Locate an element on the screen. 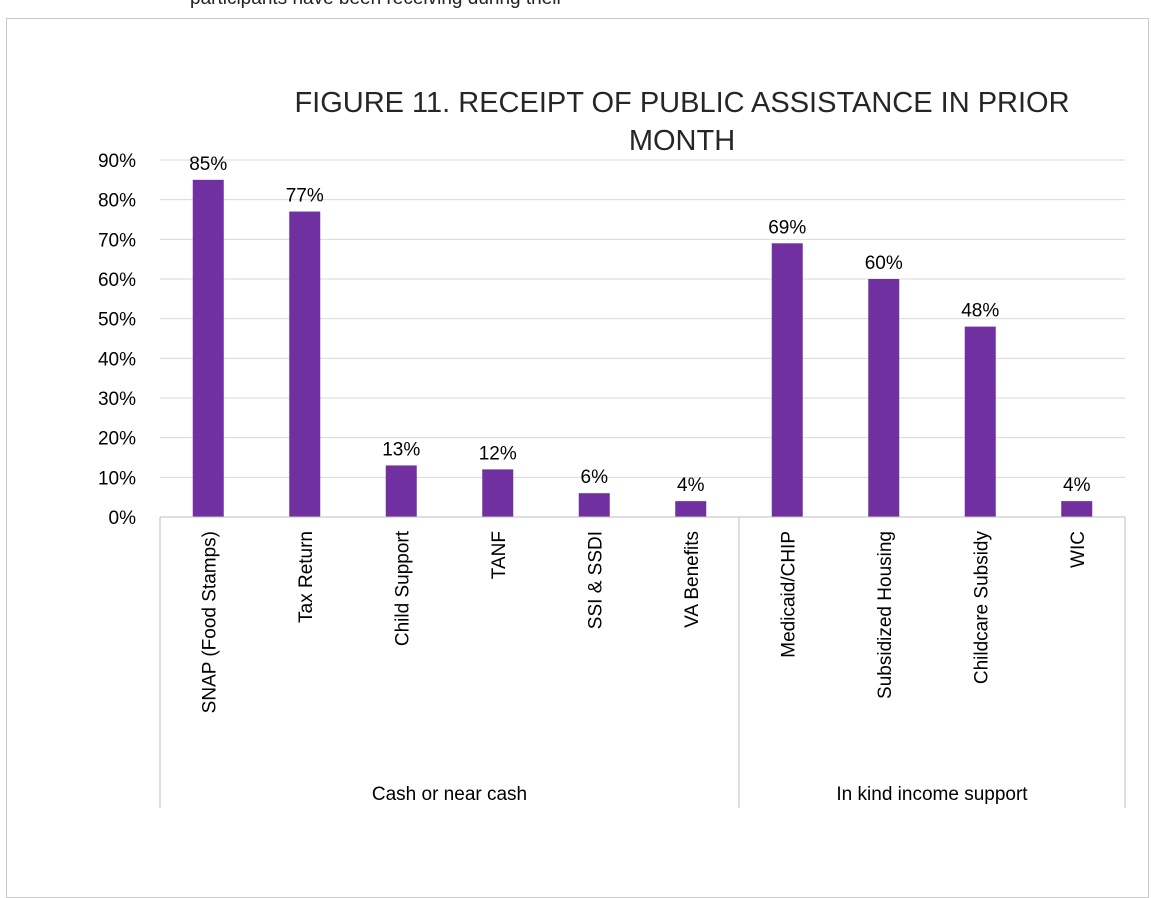 Image resolution: width=1151 pixels, height=898 pixels. y-tick-label: 50% is located at coordinates (117, 320).